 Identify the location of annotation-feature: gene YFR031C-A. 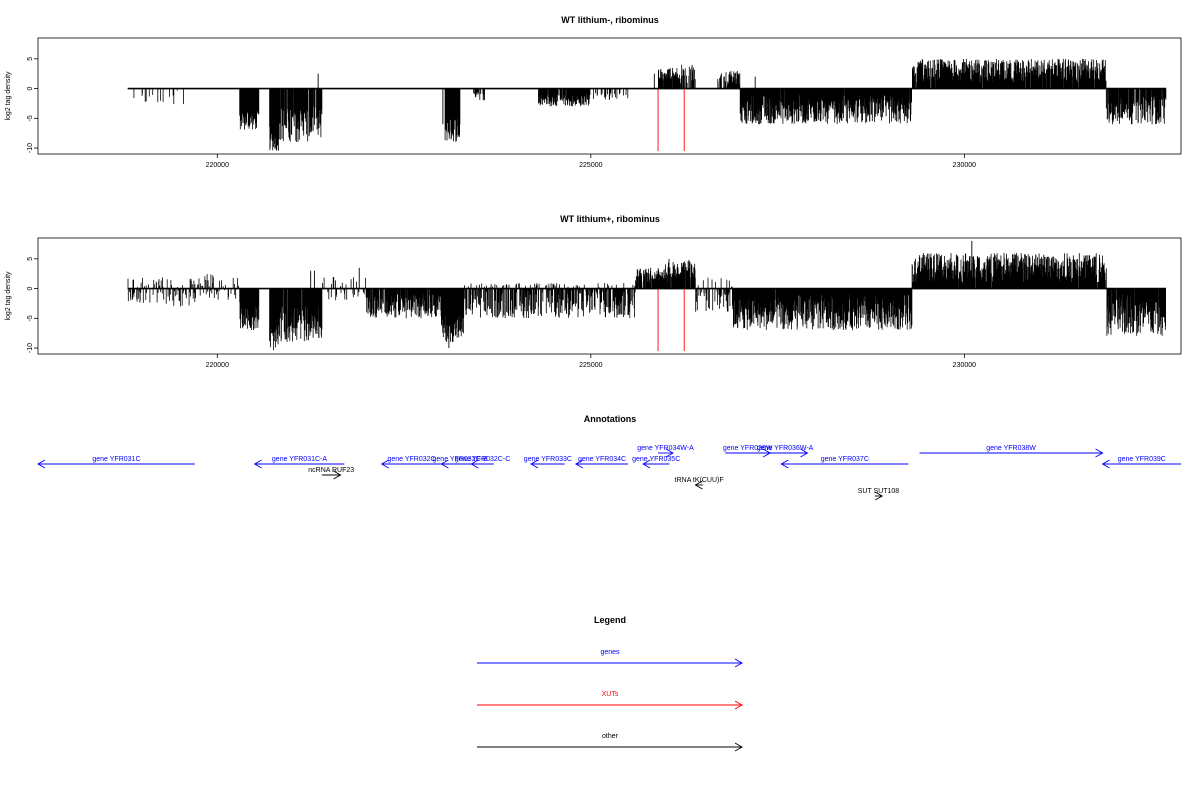
(299, 462).